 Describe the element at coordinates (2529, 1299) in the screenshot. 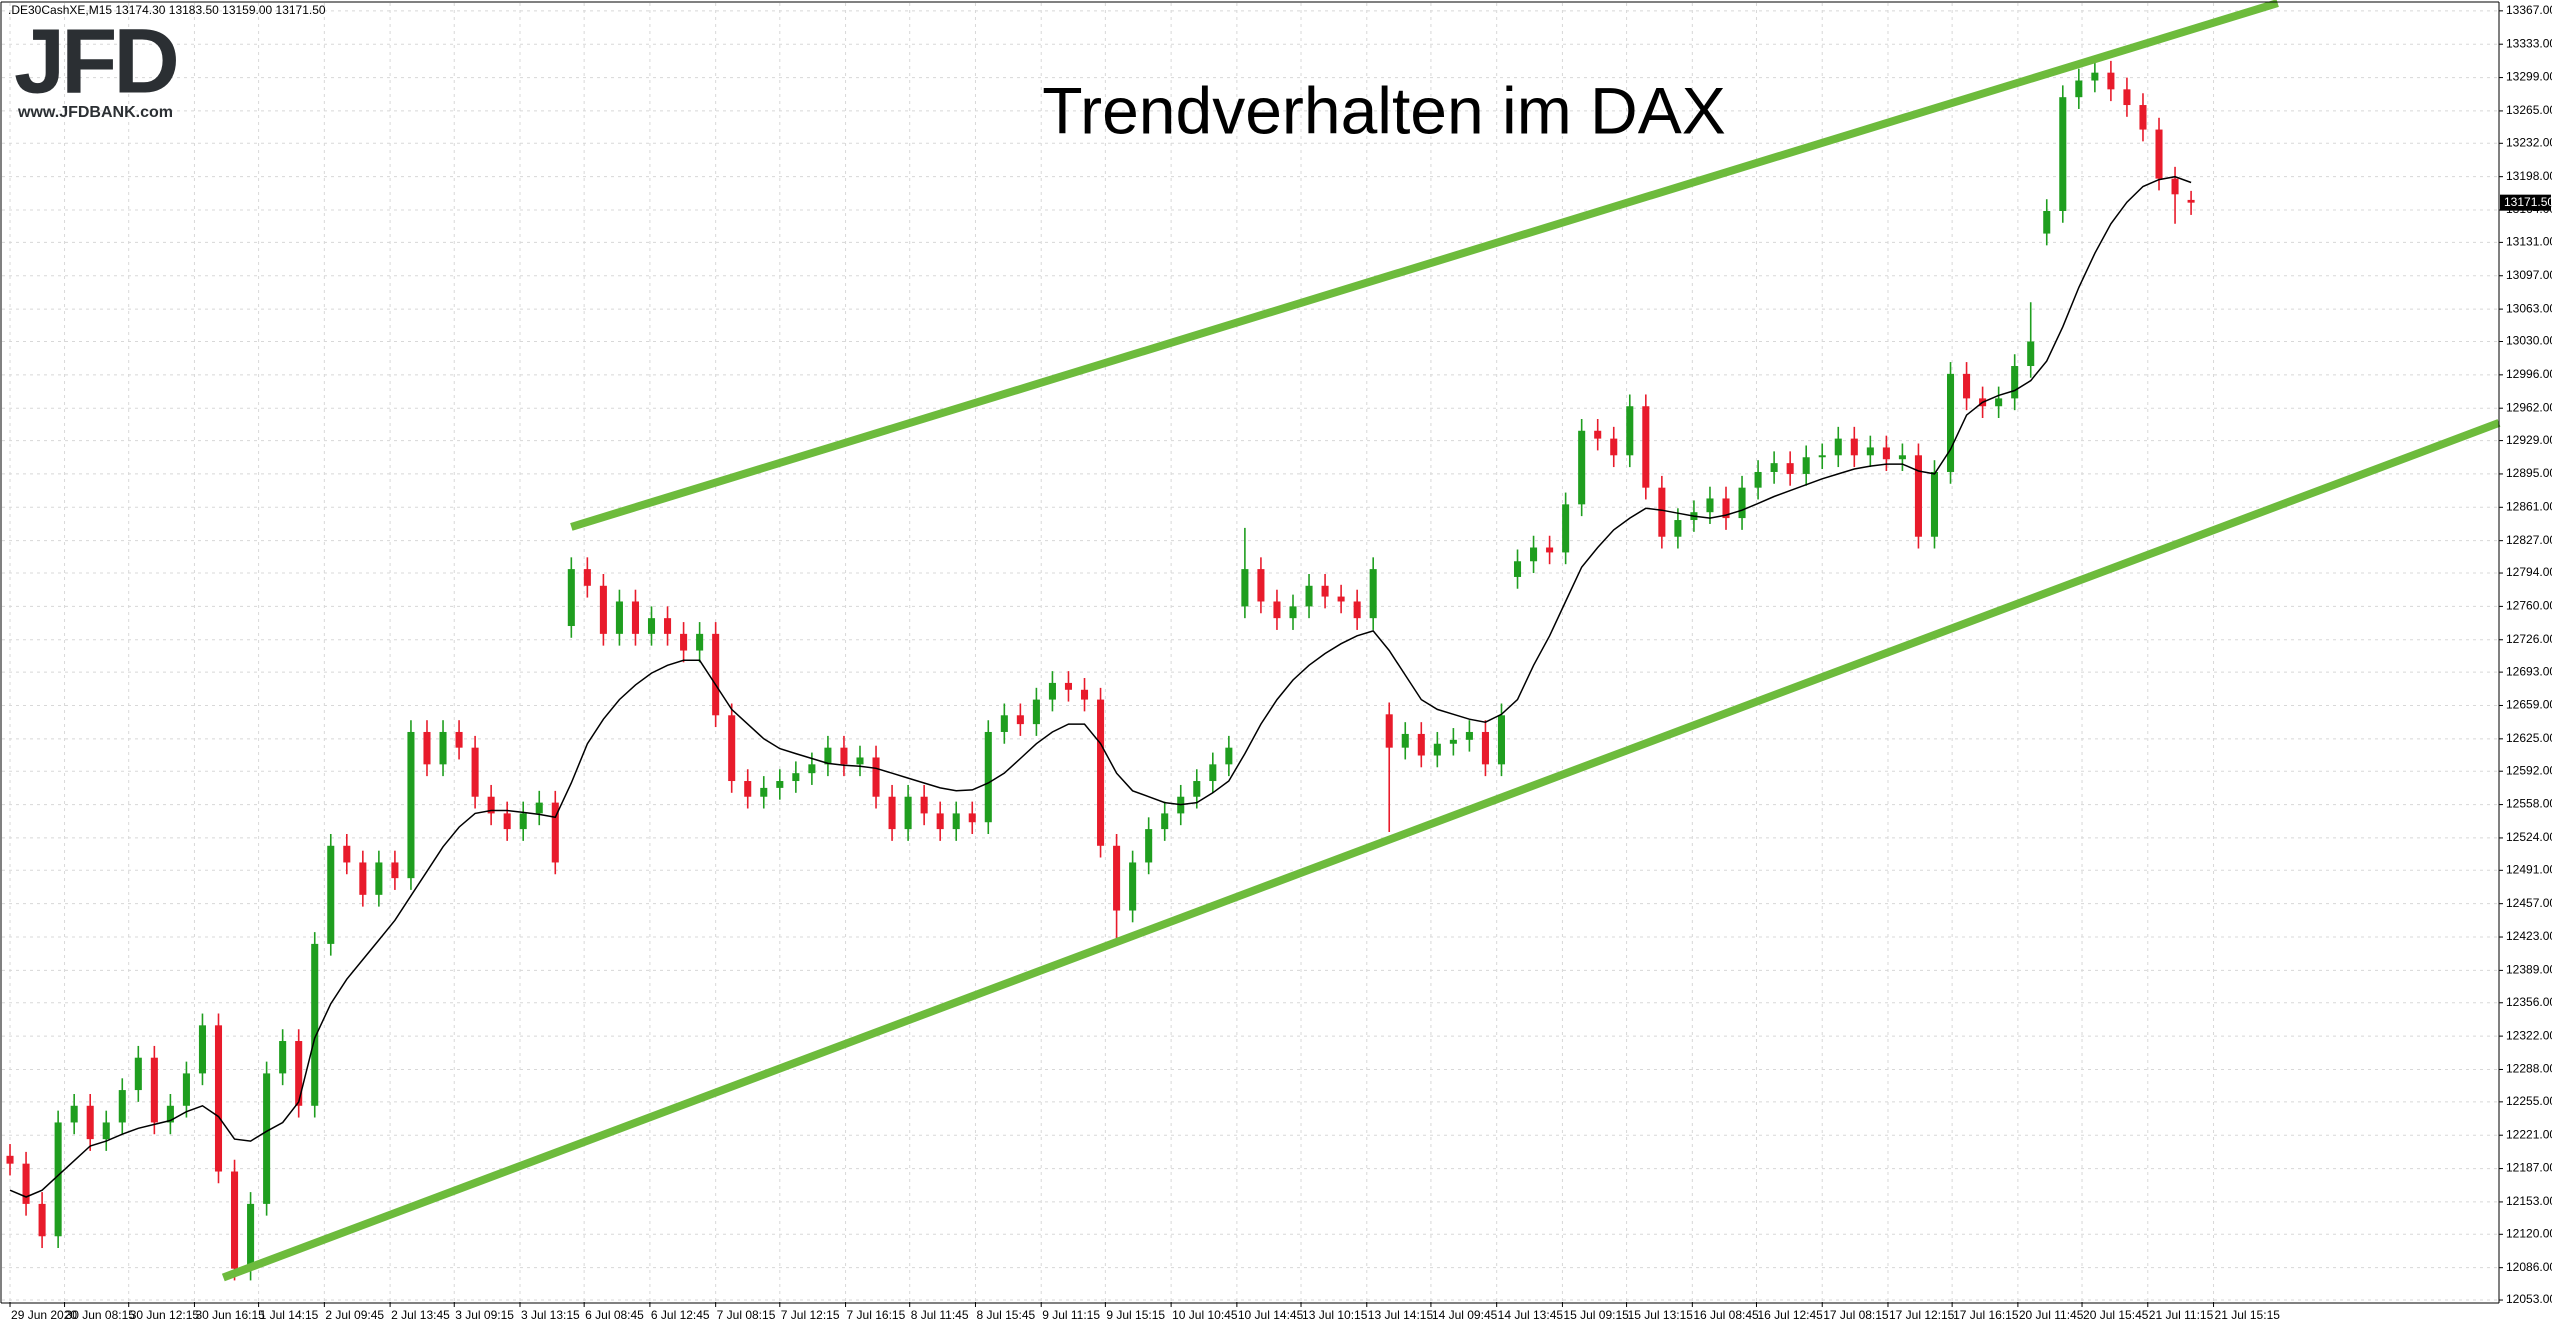

I see `y-tick-label: 12053.00` at that location.